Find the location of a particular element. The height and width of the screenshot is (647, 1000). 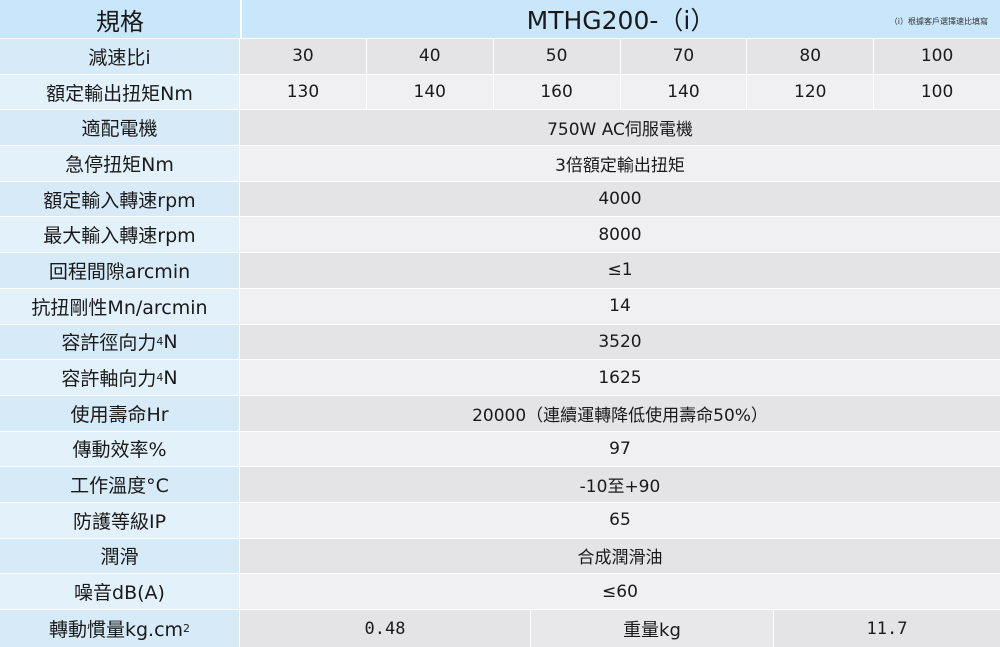

ratio-values: 30 40 50 70 80 100 is located at coordinates (620, 56).